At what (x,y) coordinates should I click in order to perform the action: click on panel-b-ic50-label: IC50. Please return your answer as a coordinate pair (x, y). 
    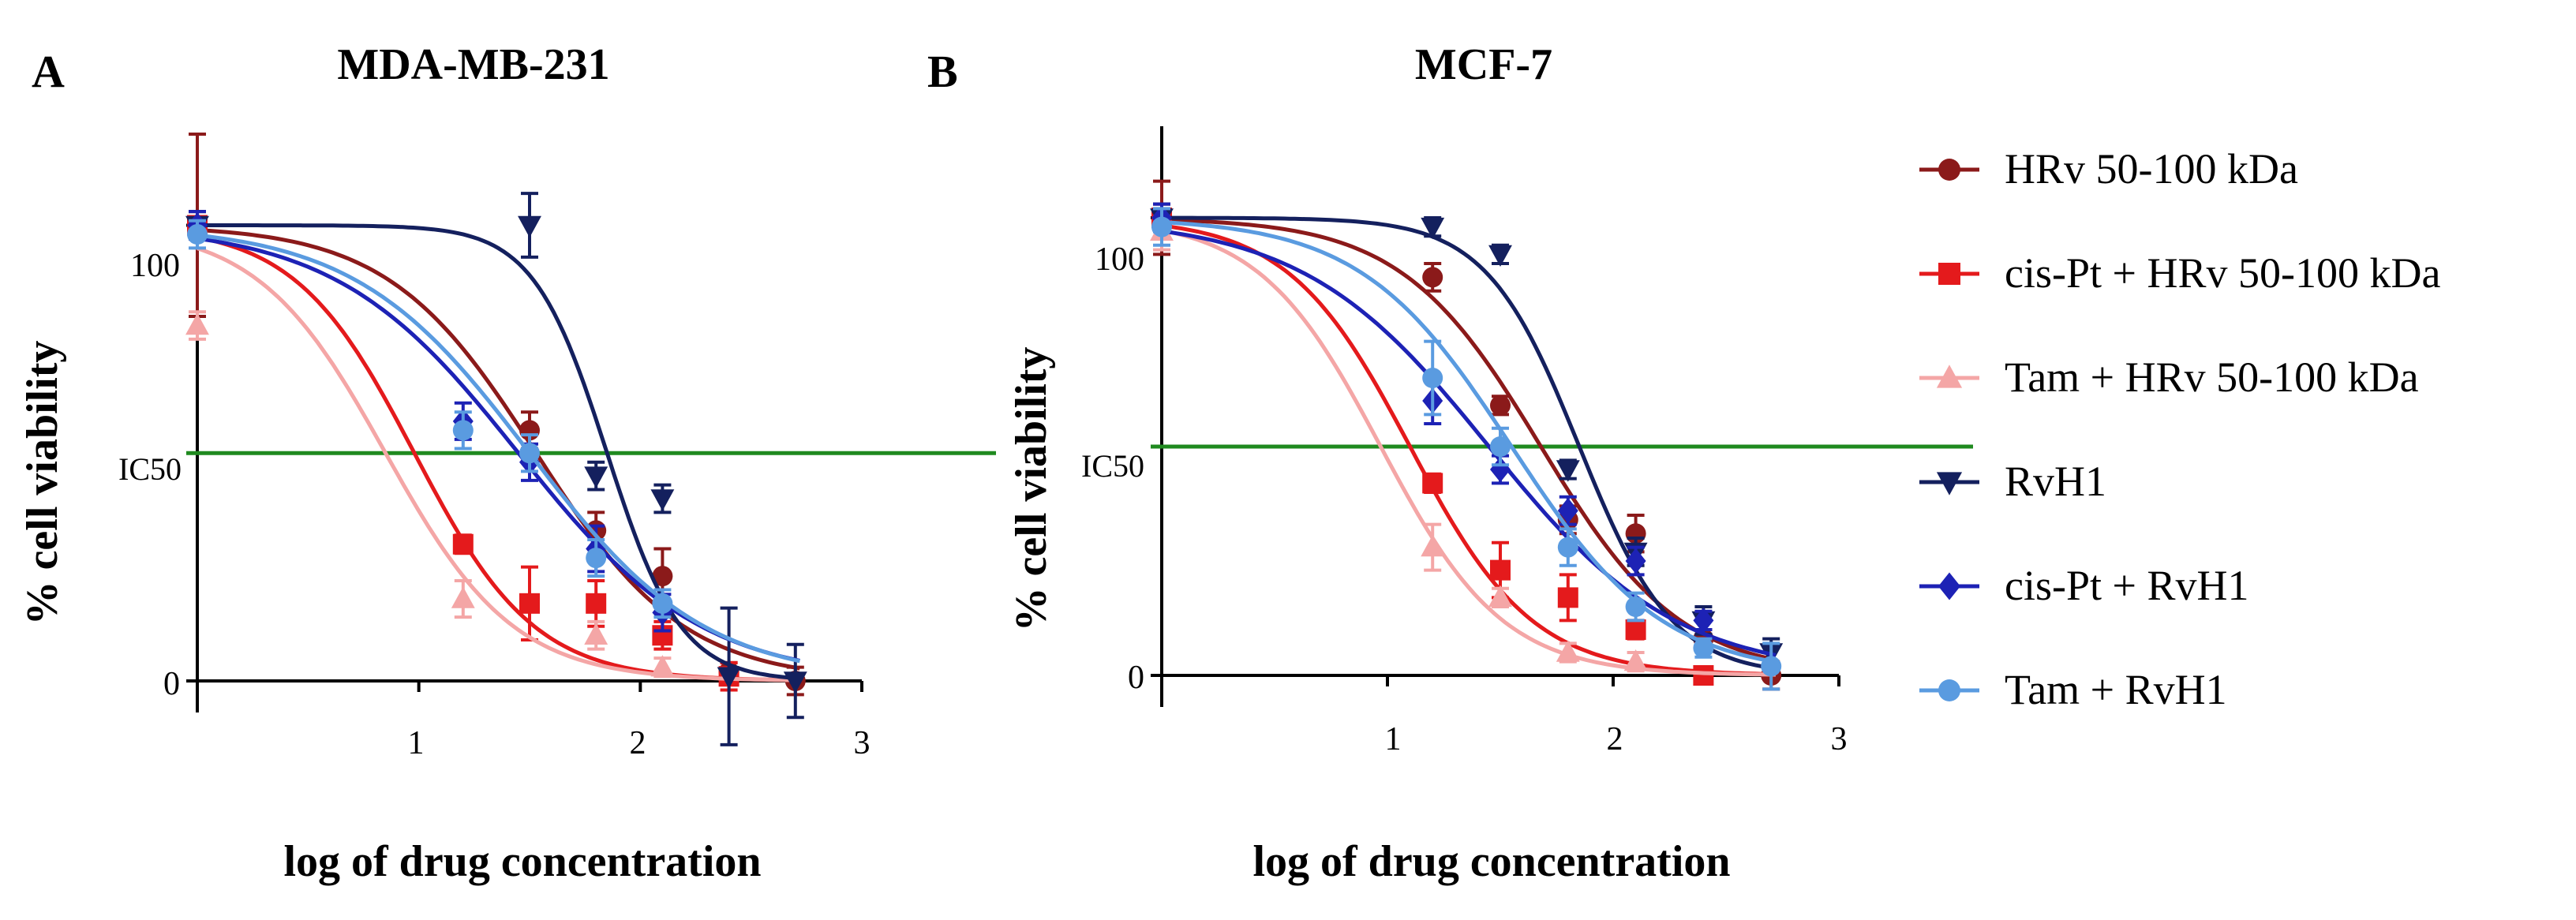
    Looking at the image, I should click on (1112, 466).